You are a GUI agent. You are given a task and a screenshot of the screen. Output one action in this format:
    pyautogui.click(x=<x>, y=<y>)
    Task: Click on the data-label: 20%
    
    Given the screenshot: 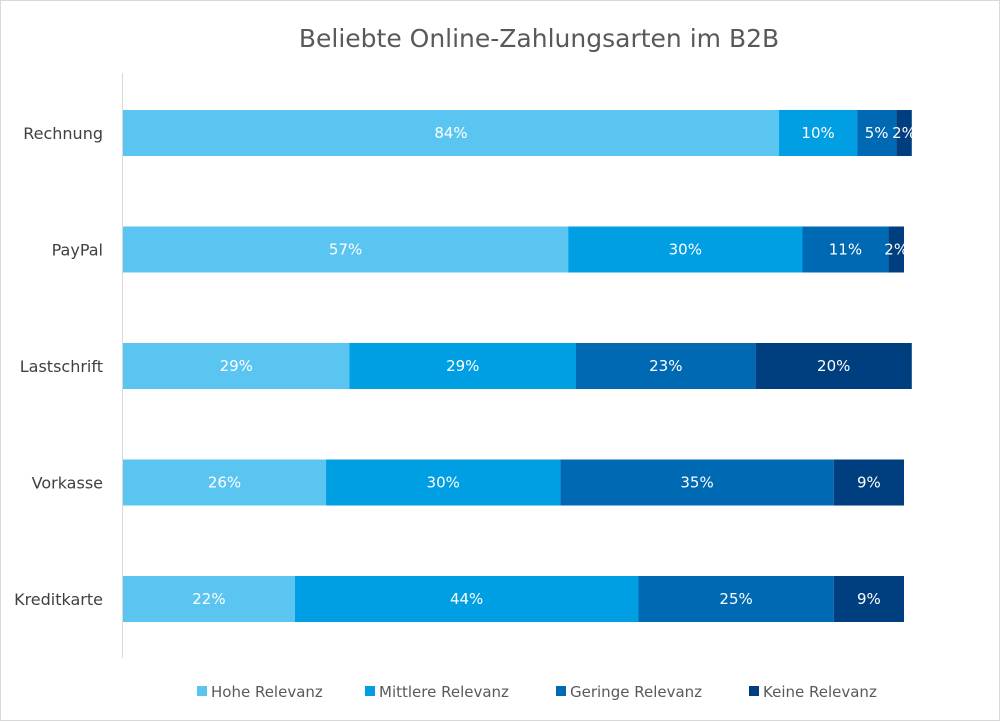 What is the action you would take?
    pyautogui.click(x=833, y=366)
    